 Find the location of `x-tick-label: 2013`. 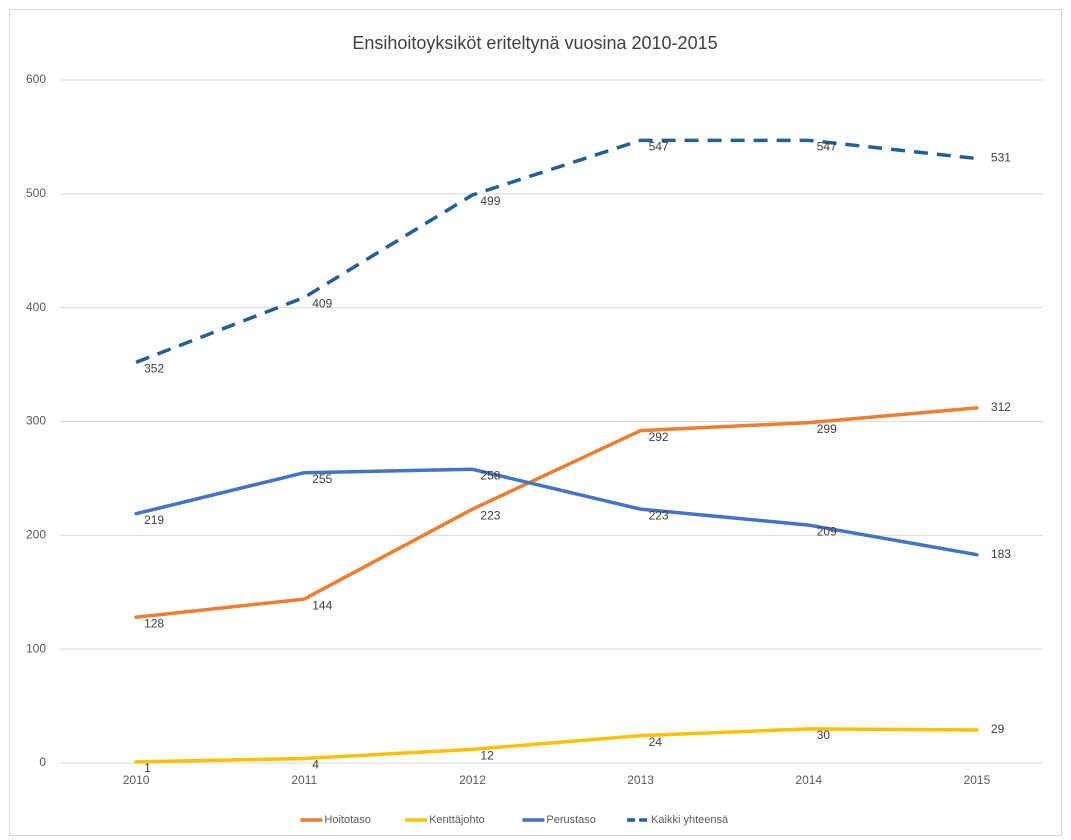

x-tick-label: 2013 is located at coordinates (640, 780).